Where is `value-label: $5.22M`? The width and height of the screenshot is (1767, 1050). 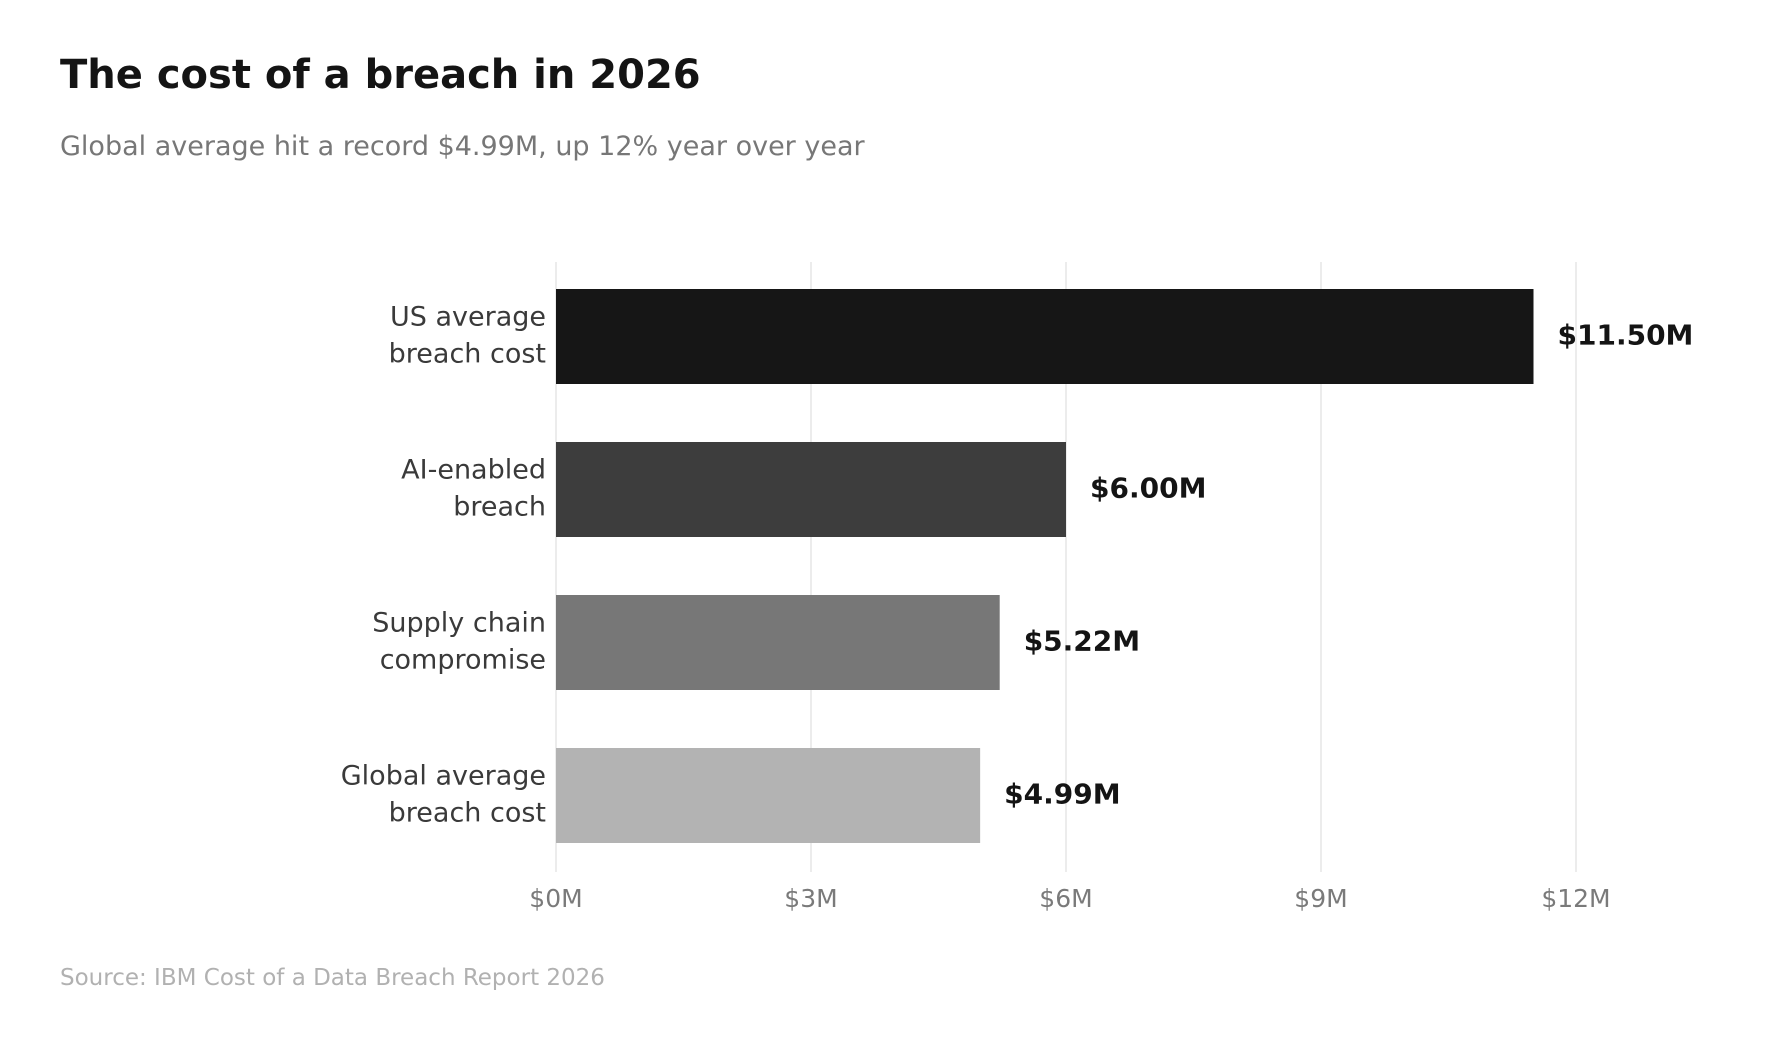
value-label: $5.22M is located at coordinates (1082, 641).